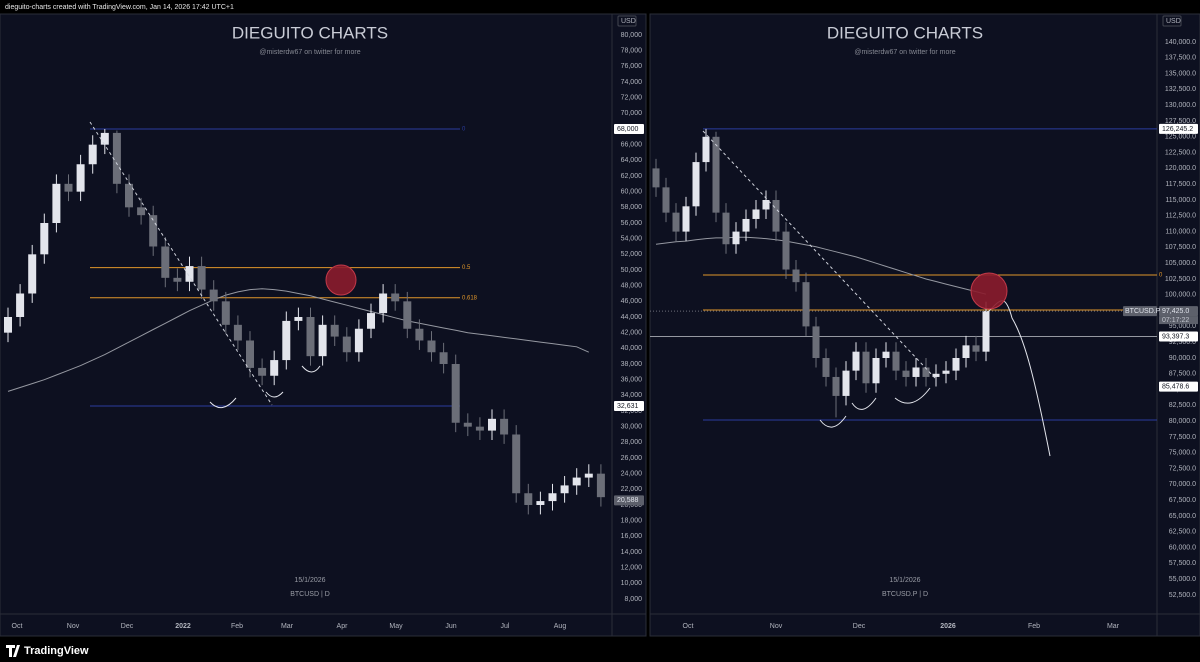 The image size is (1200, 662). I want to click on y-tick-label: 14,000, so click(632, 552).